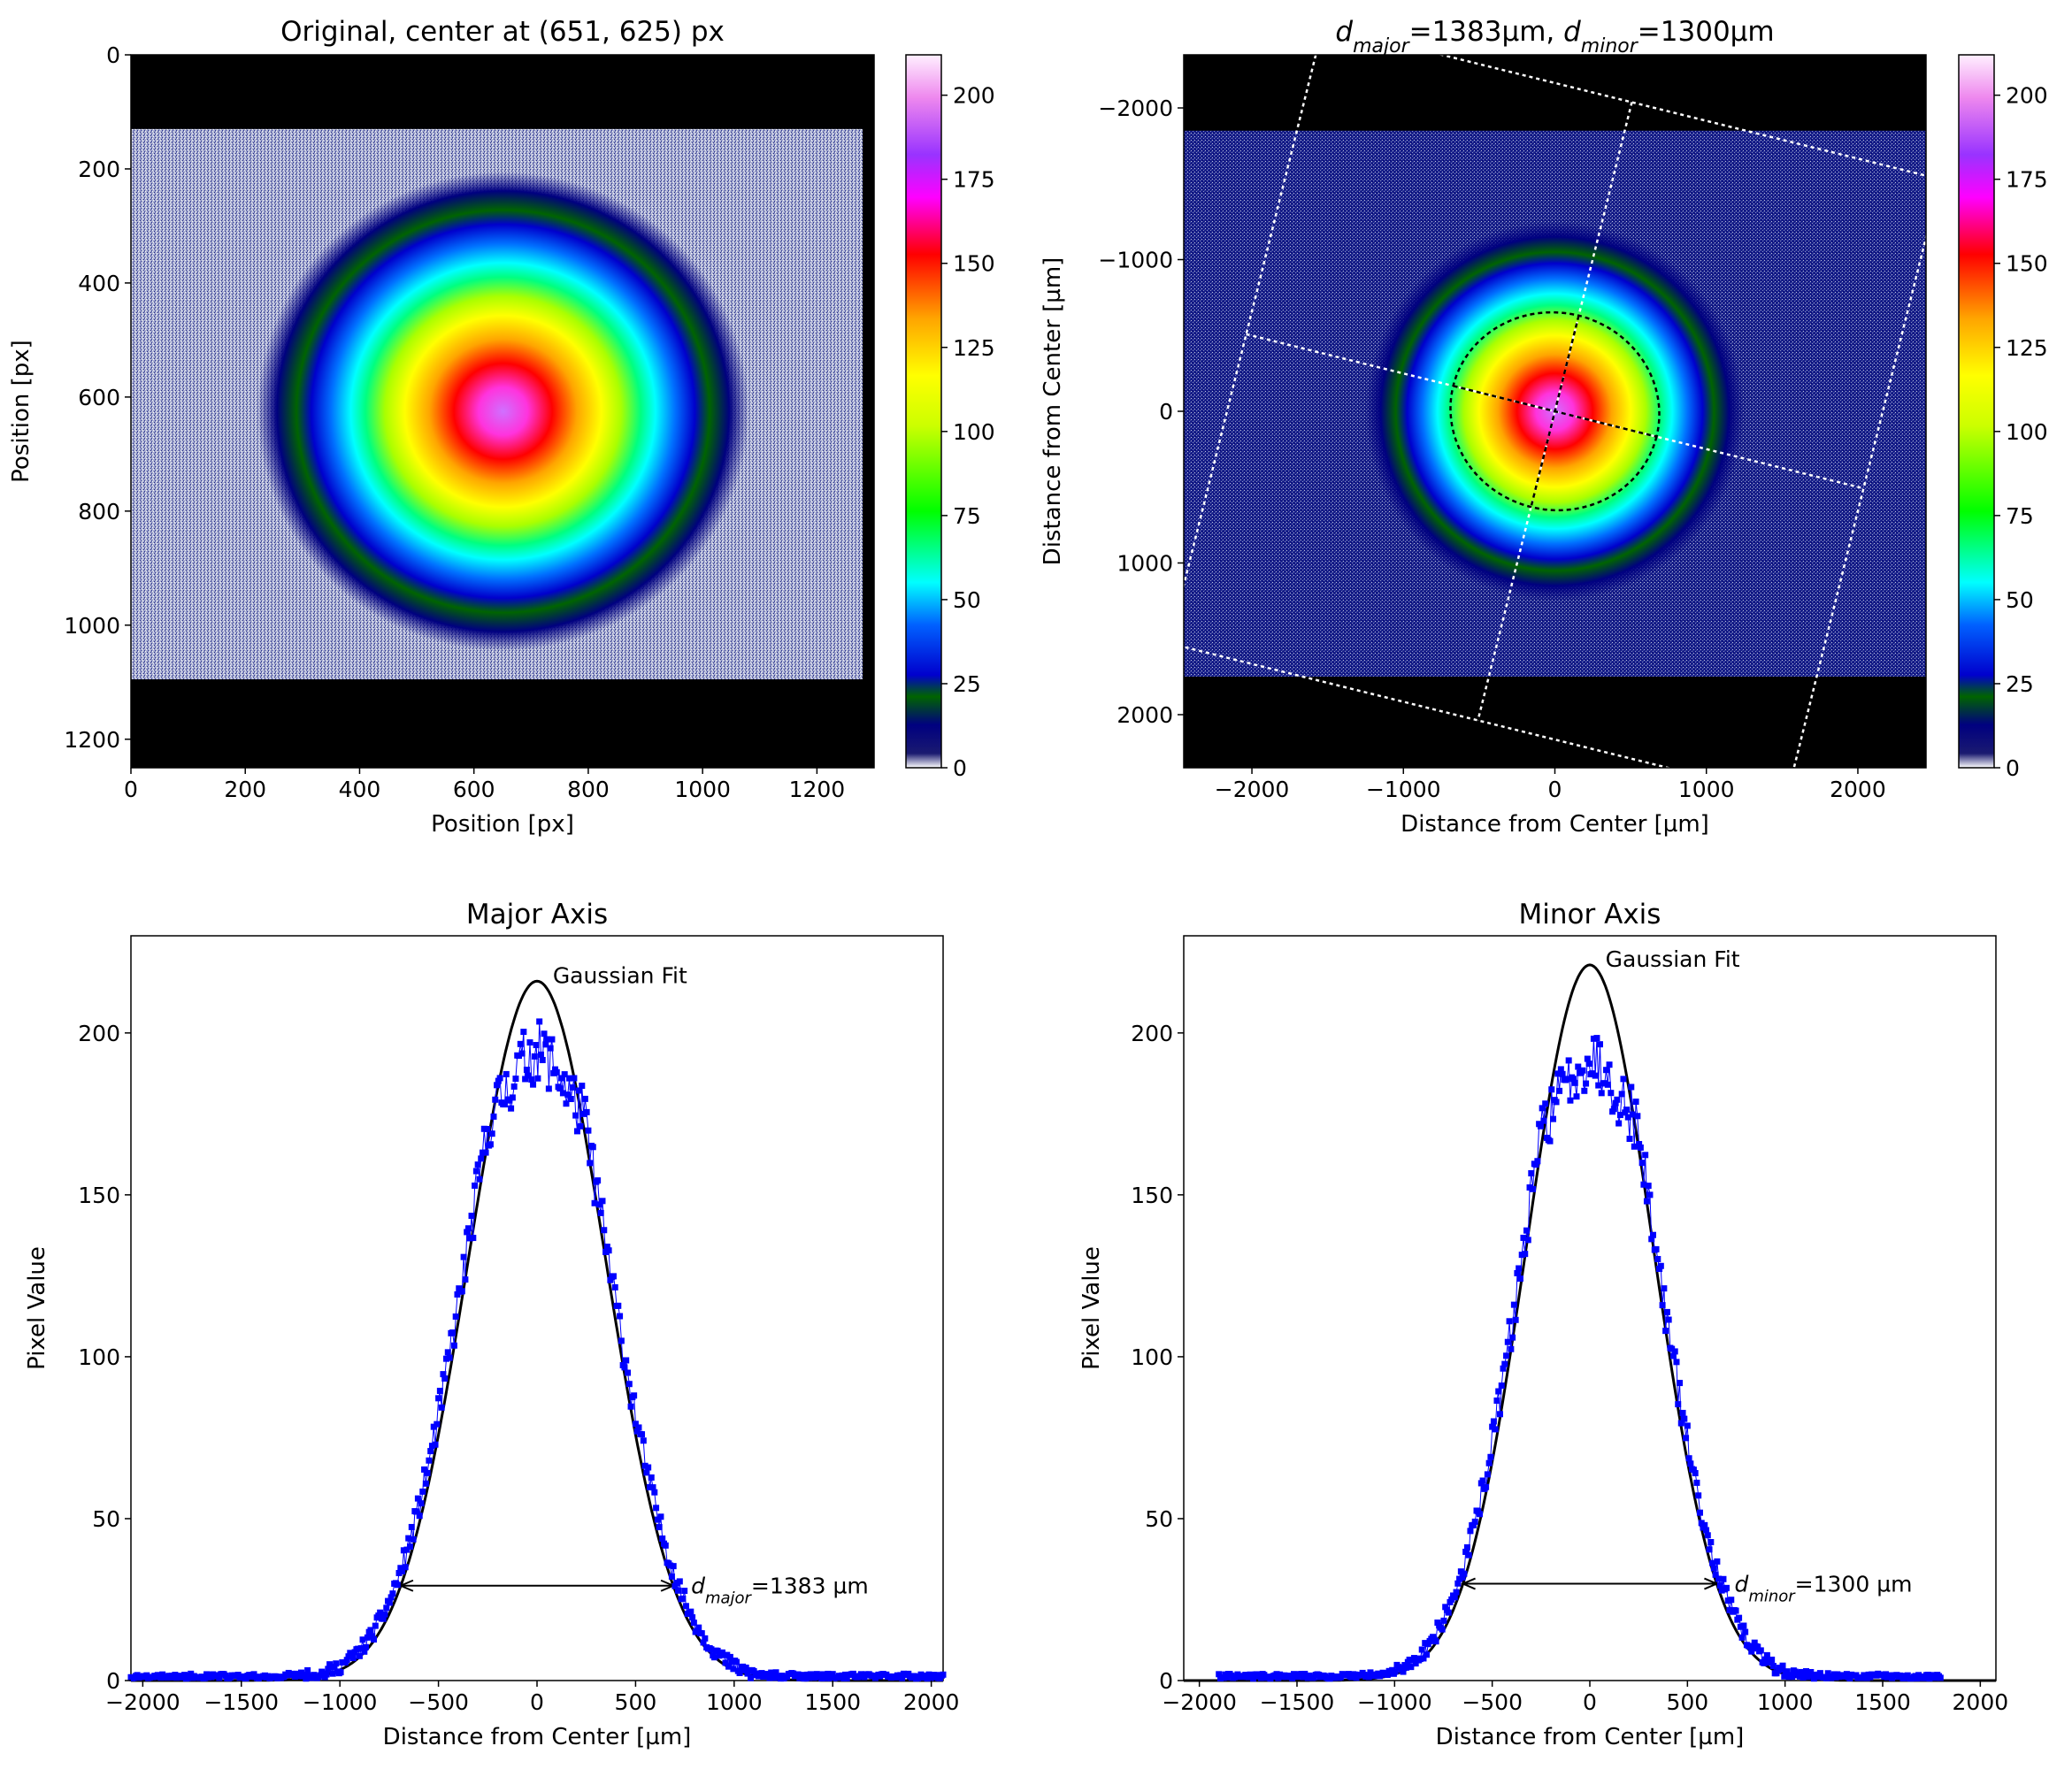  What do you see at coordinates (1166, 1681) in the screenshot?
I see `y-tick-label: 0` at bounding box center [1166, 1681].